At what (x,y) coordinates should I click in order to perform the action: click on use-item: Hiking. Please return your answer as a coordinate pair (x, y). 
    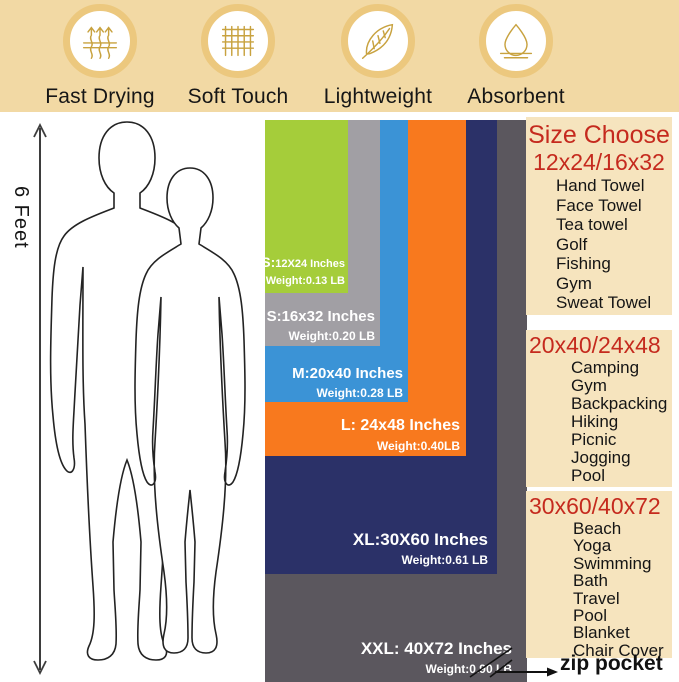
    Looking at the image, I should click on (595, 421).